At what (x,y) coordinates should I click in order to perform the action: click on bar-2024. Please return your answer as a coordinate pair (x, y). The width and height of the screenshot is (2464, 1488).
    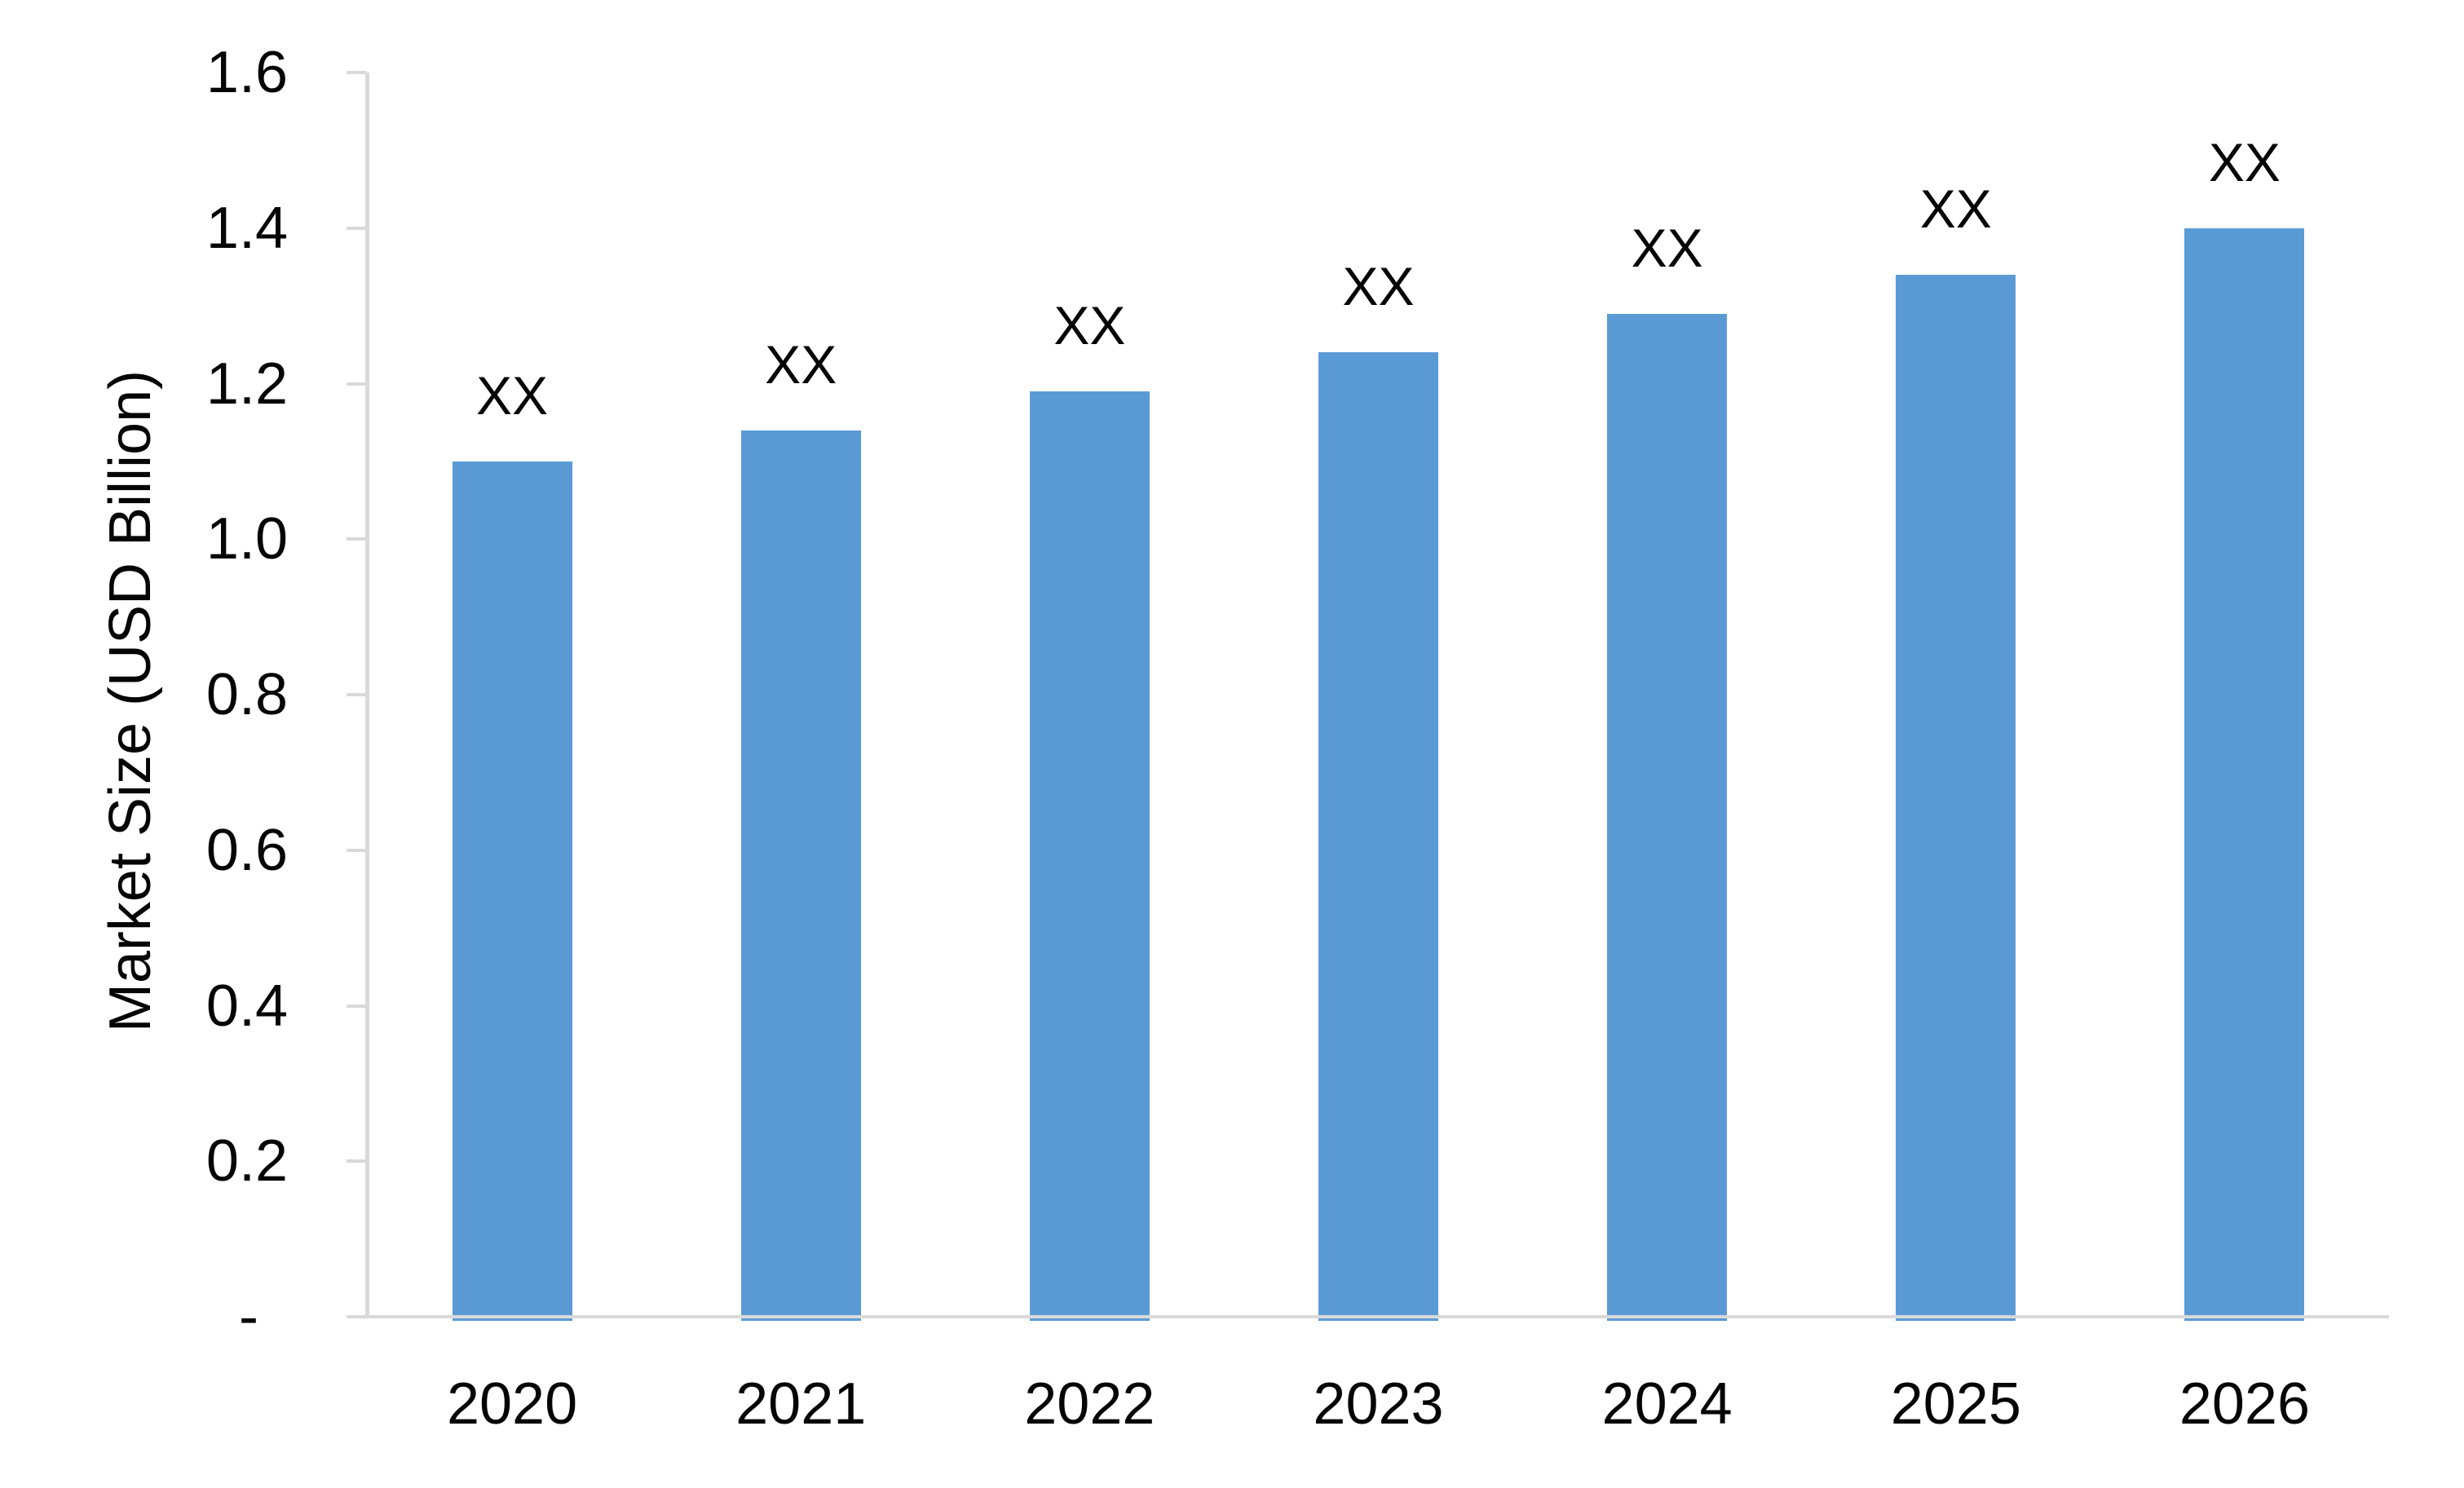
    Looking at the image, I should click on (1667, 817).